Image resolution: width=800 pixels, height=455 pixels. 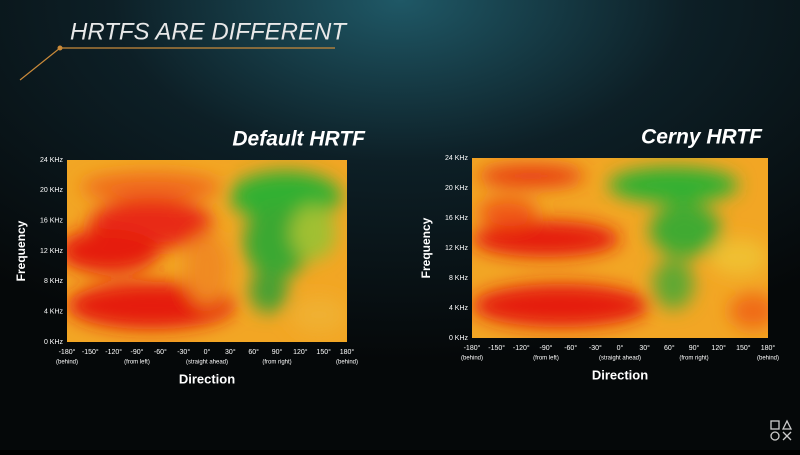 I want to click on ps-logo, so click(x=781, y=430).